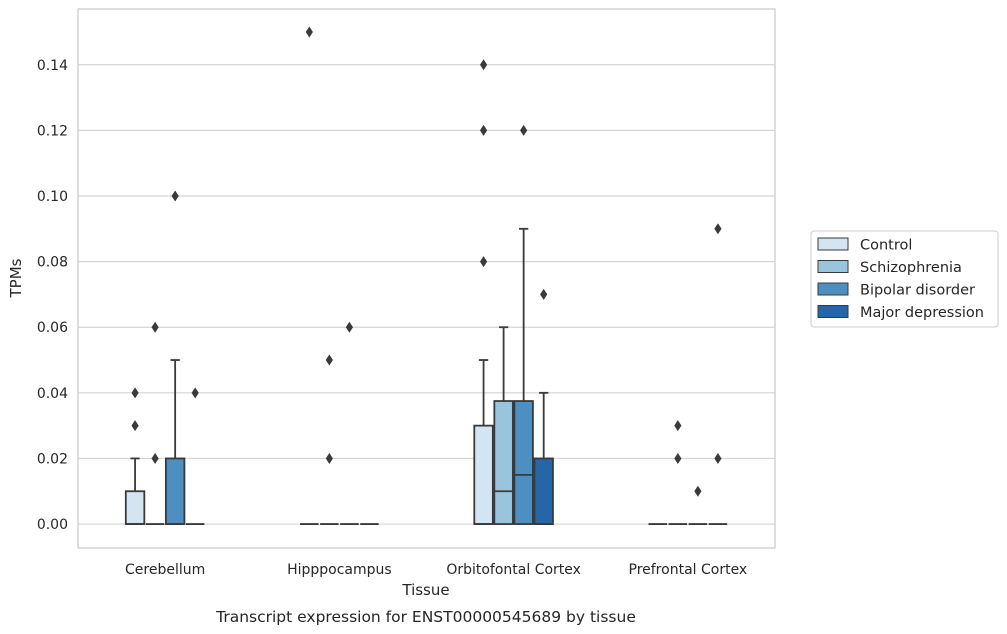 The height and width of the screenshot is (634, 1007). I want to click on legend-label: Control, so click(886, 246).